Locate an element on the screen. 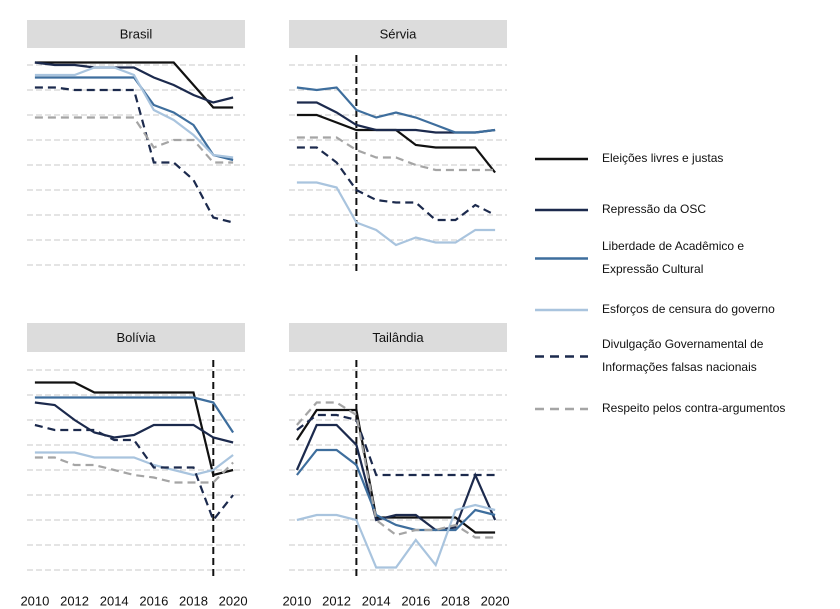 This screenshot has width=840, height=609. legend-label: Liberdade de Acadêmico e is located at coordinates (673, 246).